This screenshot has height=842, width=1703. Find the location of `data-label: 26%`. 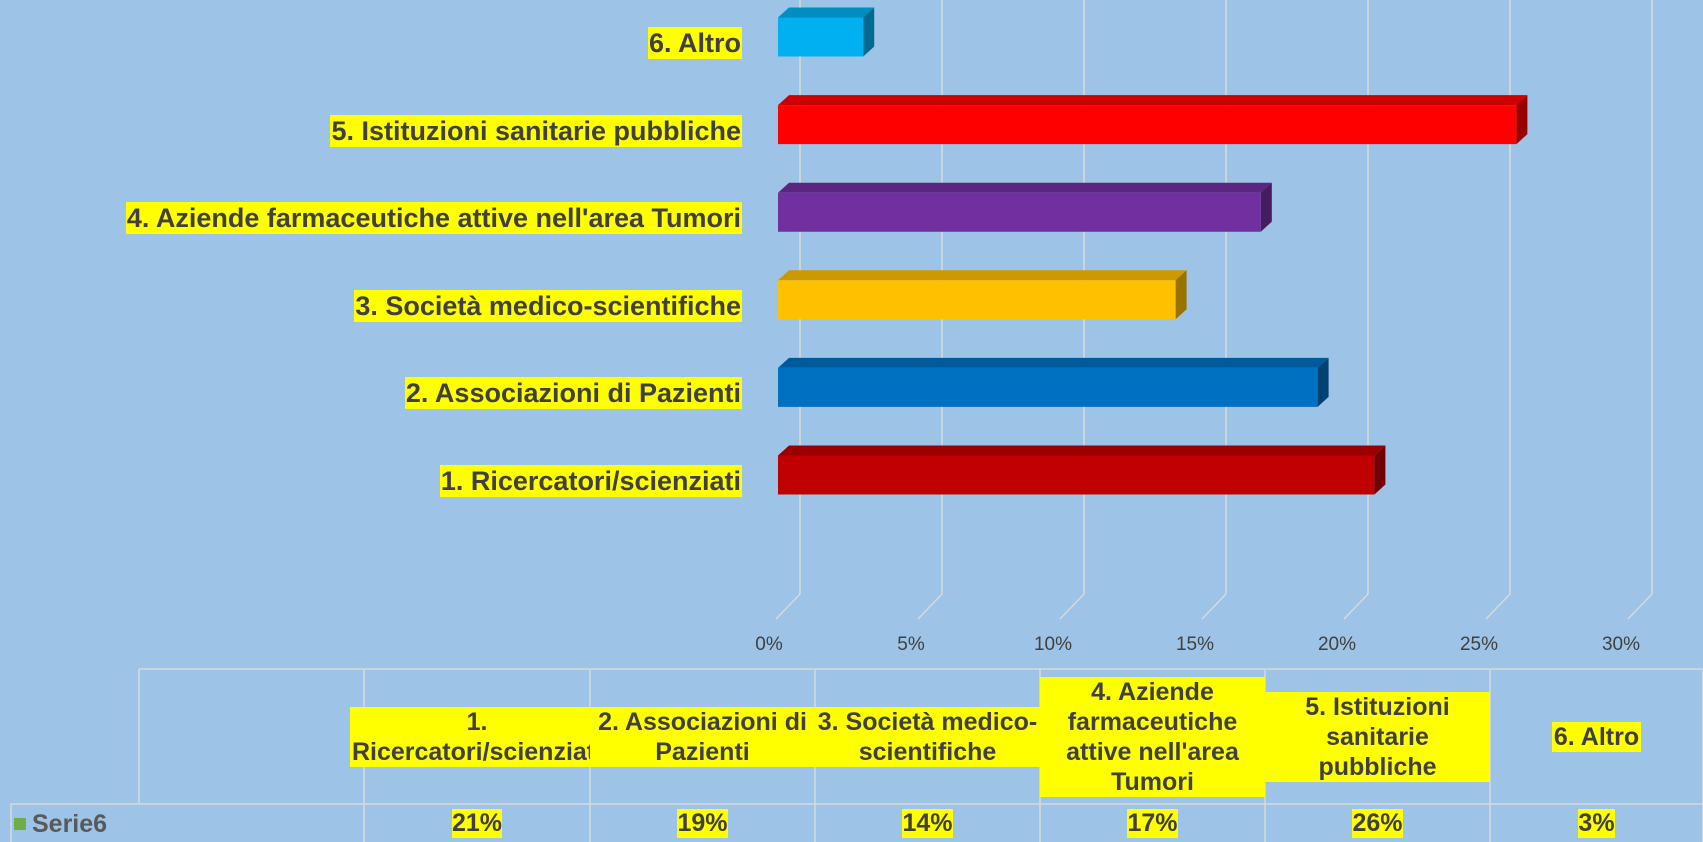

data-label: 26% is located at coordinates (1377, 823).